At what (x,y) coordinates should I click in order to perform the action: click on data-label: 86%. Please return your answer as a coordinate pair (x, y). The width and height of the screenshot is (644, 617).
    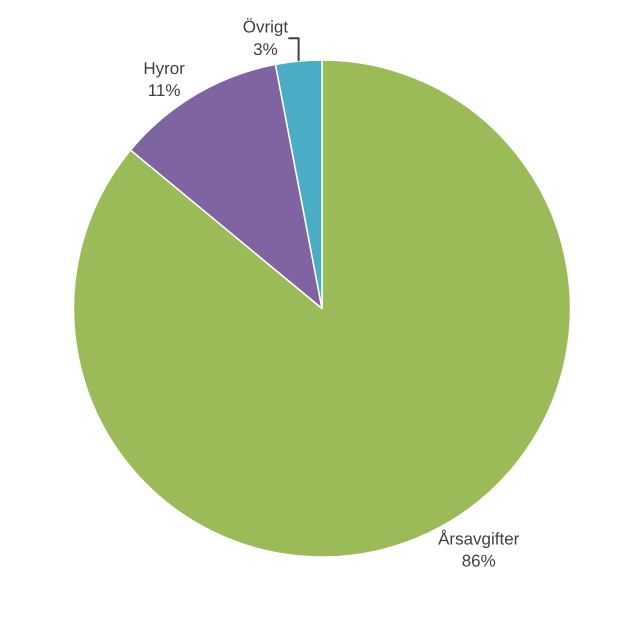
    Looking at the image, I should click on (479, 561).